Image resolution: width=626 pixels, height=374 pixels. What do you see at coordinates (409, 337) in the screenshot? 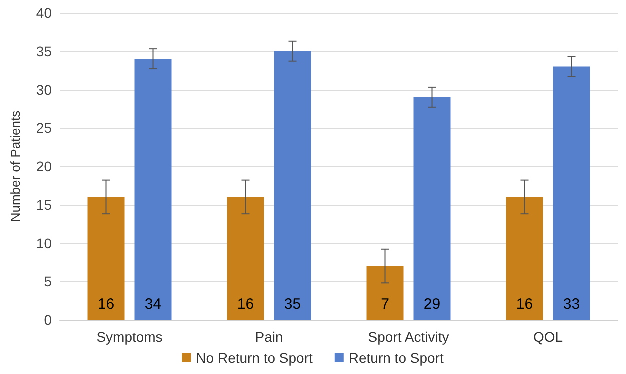
I see `x-tick-label: Sport Activity` at bounding box center [409, 337].